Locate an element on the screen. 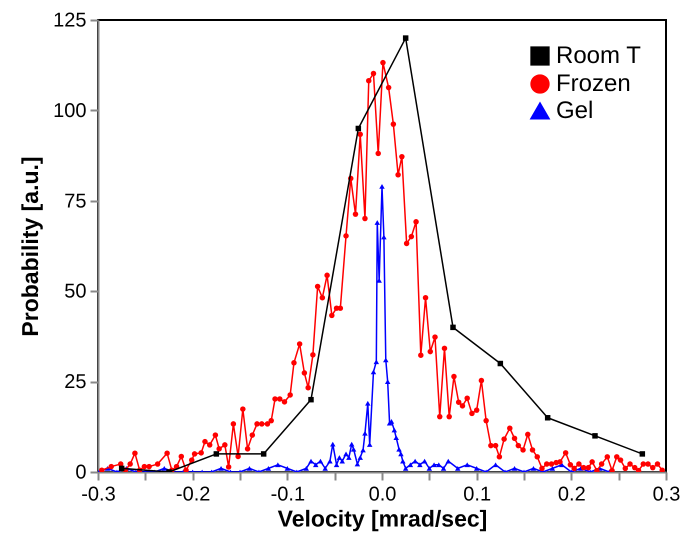  y-tick-label: 25 is located at coordinates (75, 382).